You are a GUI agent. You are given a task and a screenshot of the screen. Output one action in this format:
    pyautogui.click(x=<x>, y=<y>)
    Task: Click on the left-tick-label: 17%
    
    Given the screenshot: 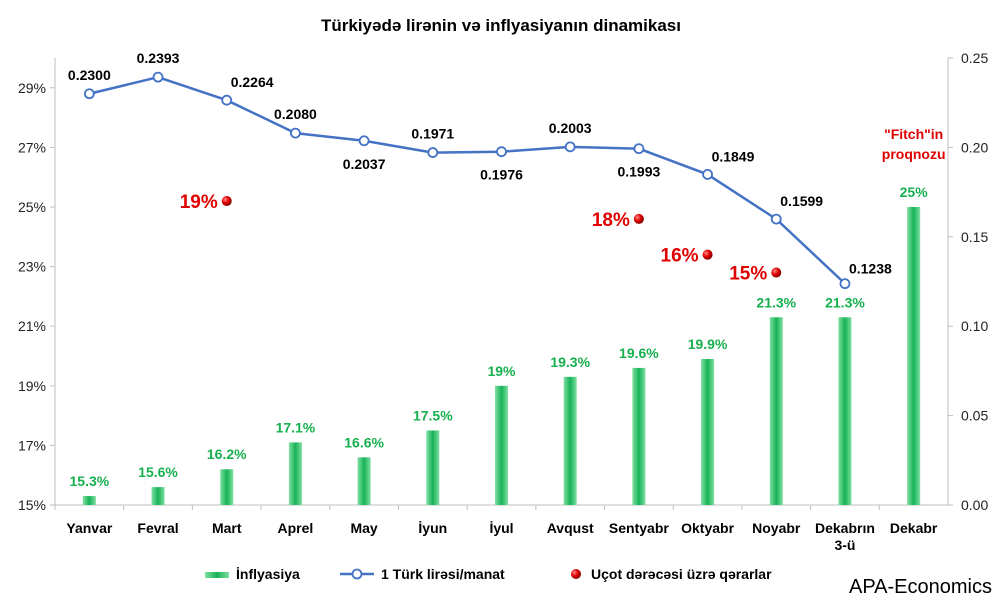 What is the action you would take?
    pyautogui.click(x=32, y=445)
    